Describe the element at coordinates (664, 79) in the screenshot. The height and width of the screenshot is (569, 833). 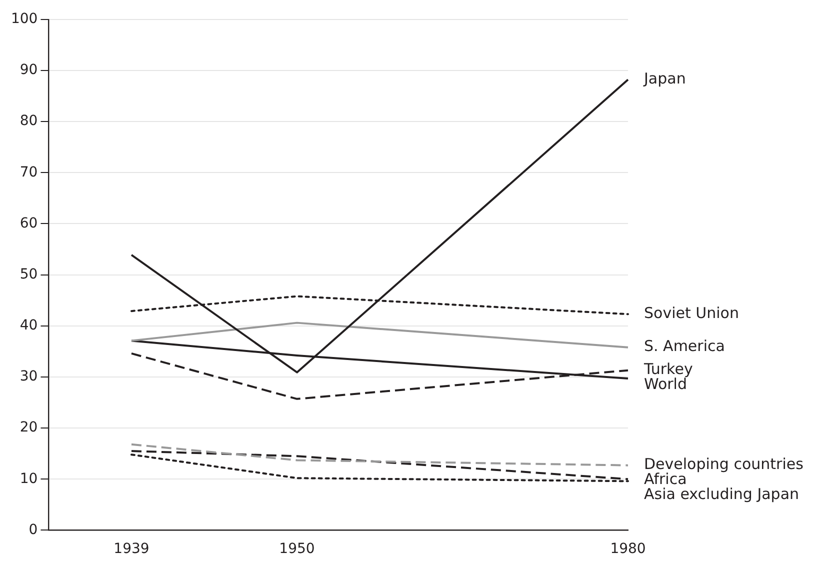
I see `series-label: Japan` at that location.